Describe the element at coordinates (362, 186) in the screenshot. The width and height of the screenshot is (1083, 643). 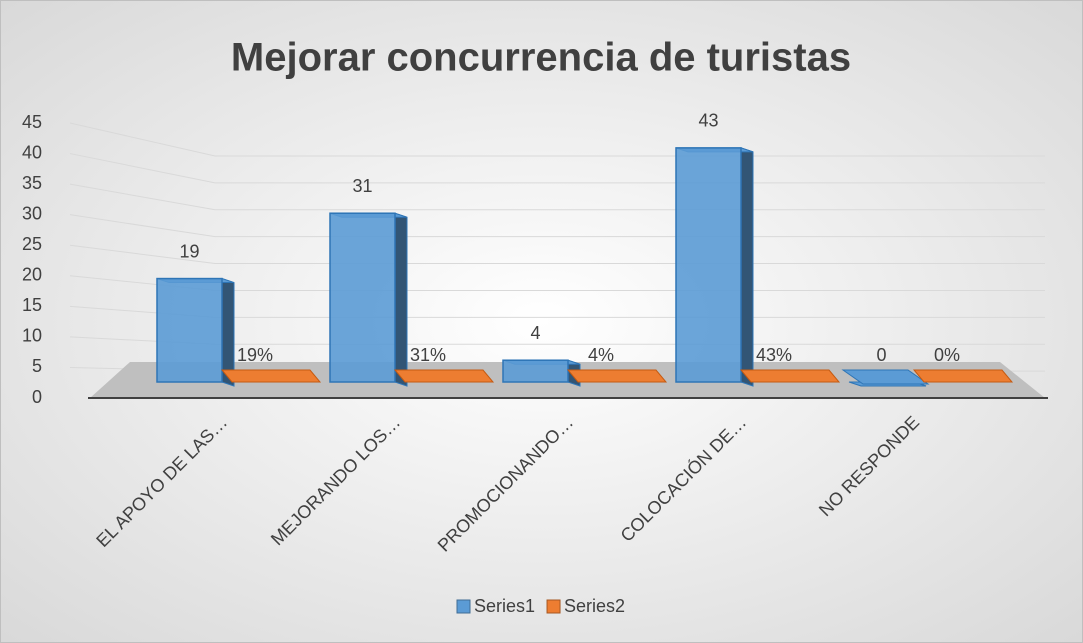
I see `value-label: 31` at that location.